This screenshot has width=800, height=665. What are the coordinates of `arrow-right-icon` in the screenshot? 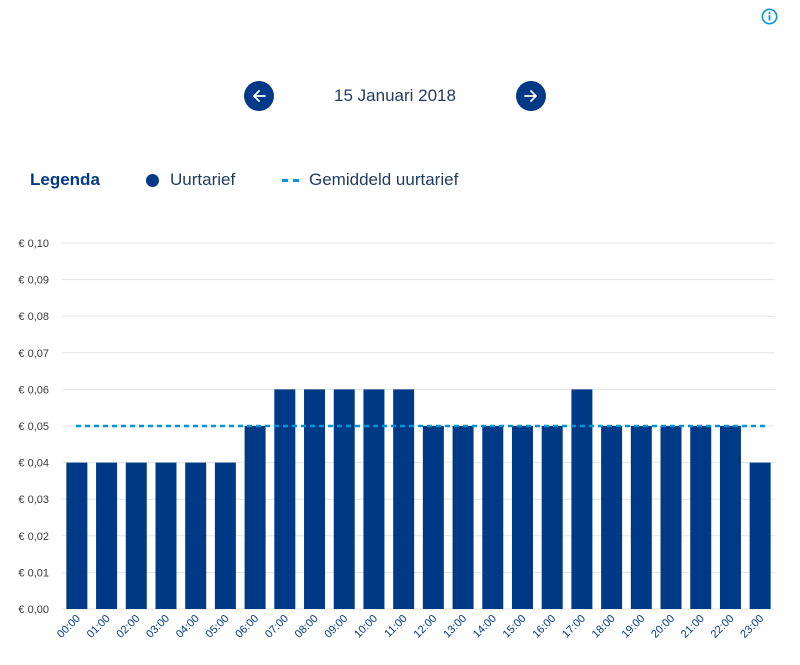 It's located at (530, 96).